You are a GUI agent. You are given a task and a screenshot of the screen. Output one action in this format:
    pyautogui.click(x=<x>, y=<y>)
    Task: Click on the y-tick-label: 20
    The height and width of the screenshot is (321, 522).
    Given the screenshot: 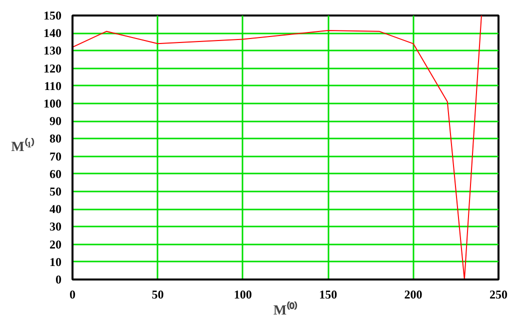 What is the action you would take?
    pyautogui.click(x=56, y=244)
    